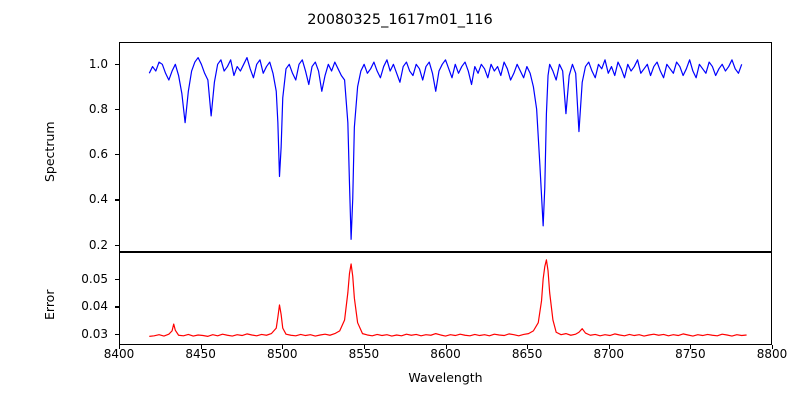 The image size is (800, 400). Describe the element at coordinates (98, 244) in the screenshot. I see `spectrum-y-tick-label: 0.2` at that location.